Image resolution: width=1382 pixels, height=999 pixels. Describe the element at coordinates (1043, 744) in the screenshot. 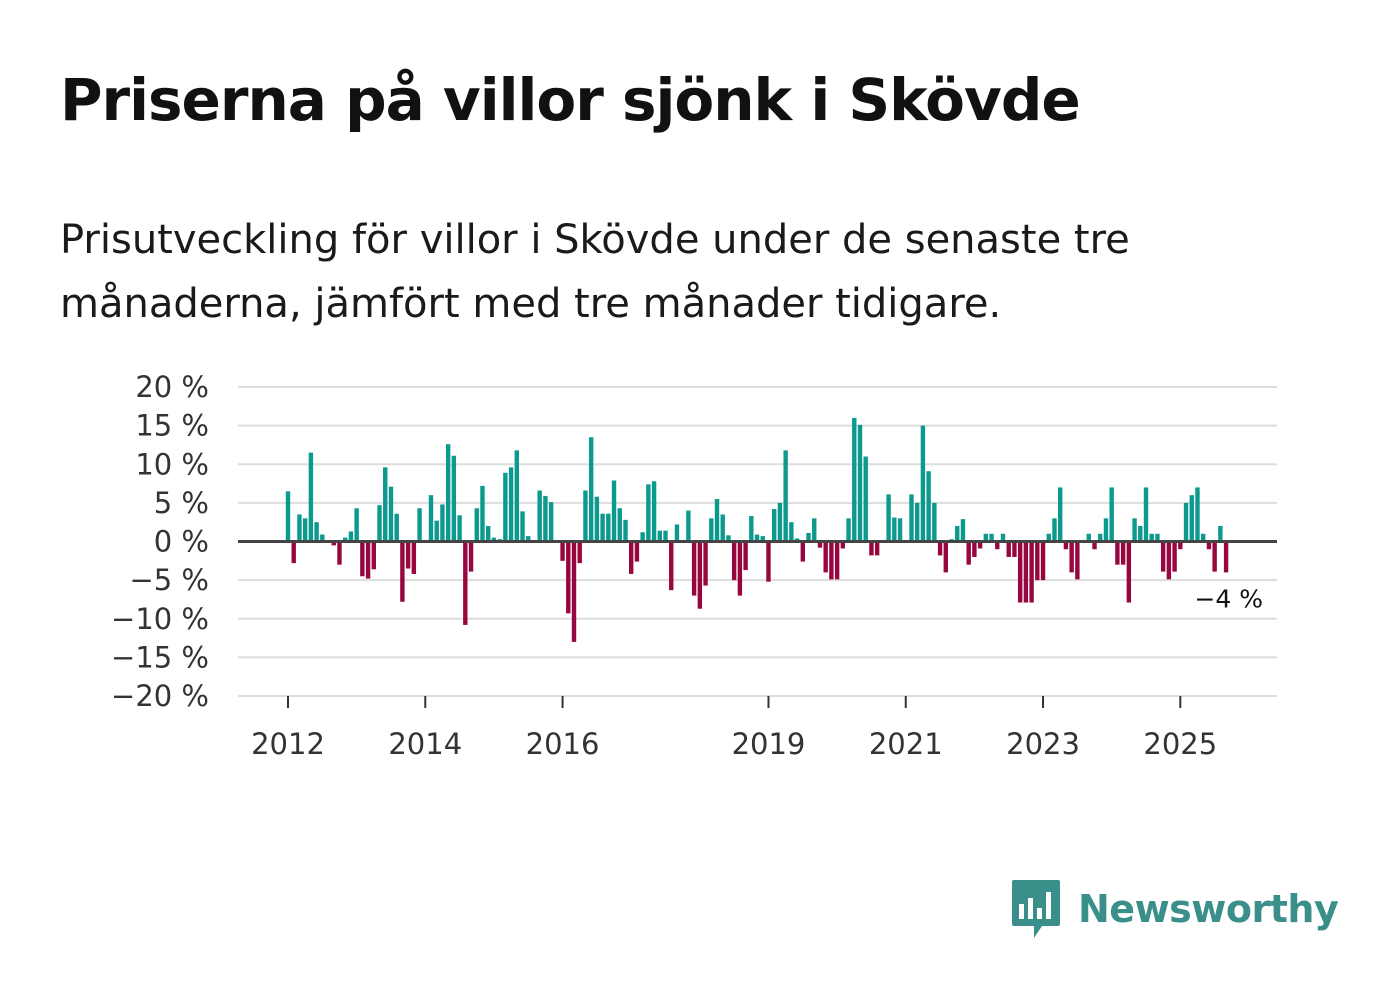

I see `x-tick-label: 2023` at that location.